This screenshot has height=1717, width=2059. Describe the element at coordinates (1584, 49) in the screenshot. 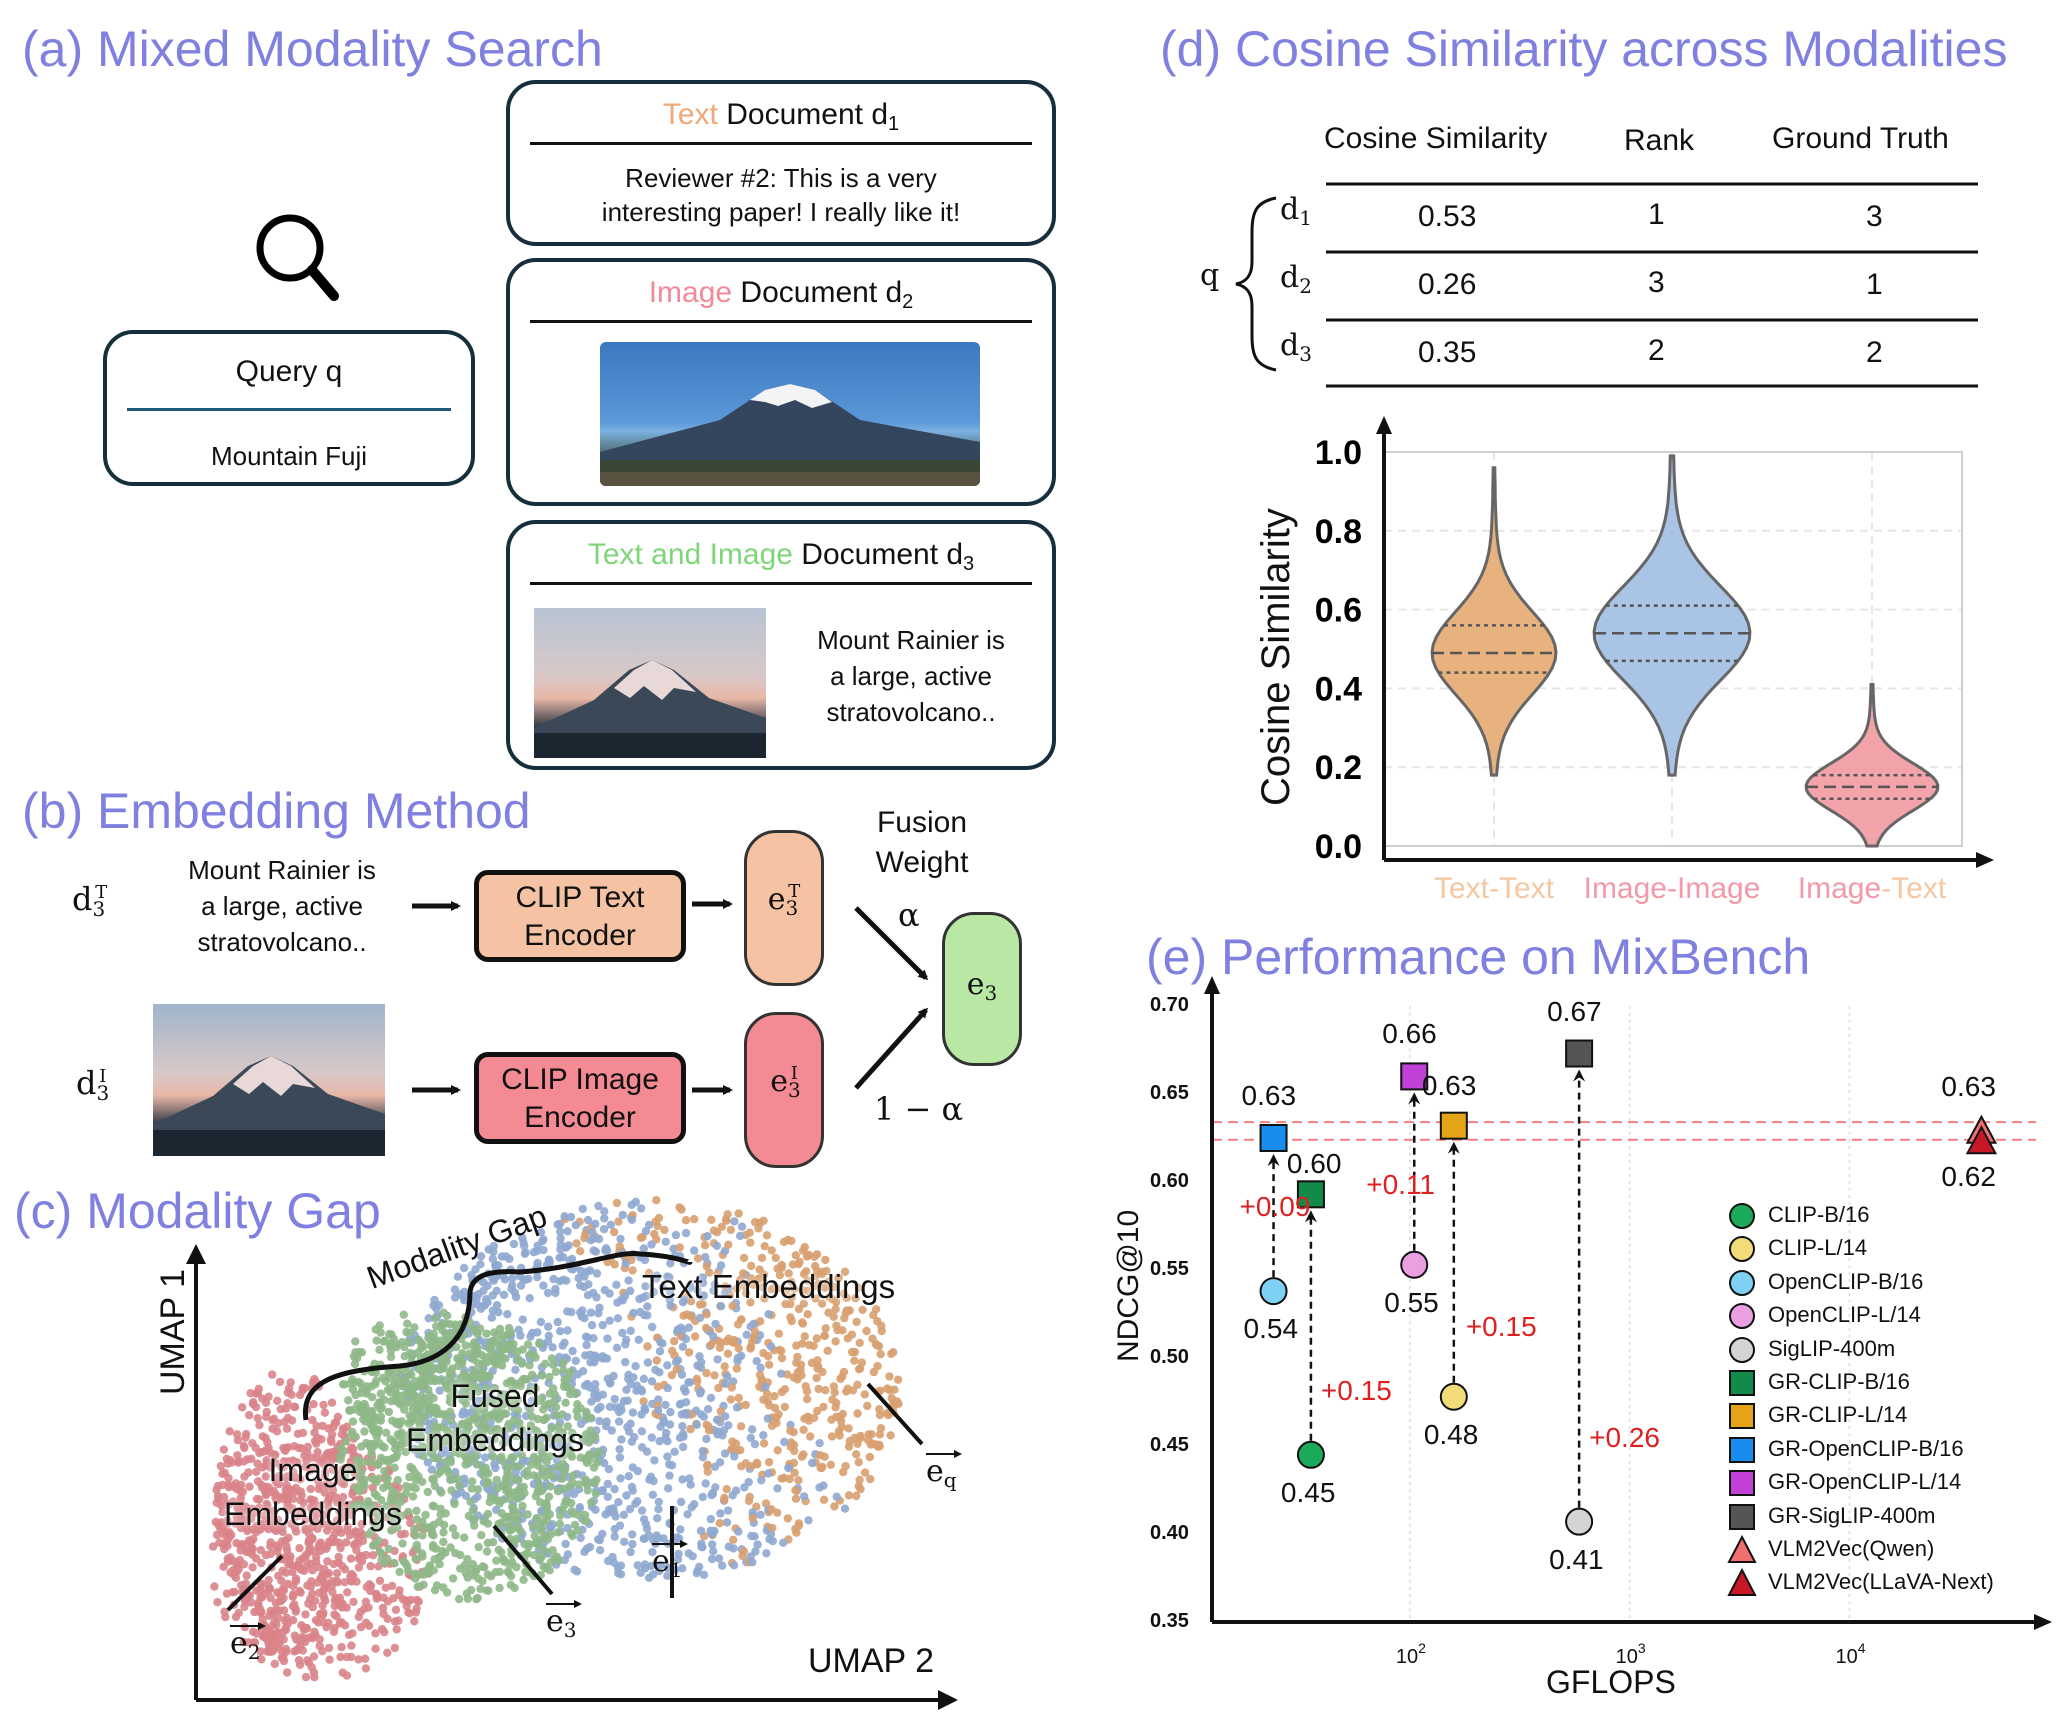

I see `panel-d-title: (d) Cosine Similarity across Modalities` at that location.